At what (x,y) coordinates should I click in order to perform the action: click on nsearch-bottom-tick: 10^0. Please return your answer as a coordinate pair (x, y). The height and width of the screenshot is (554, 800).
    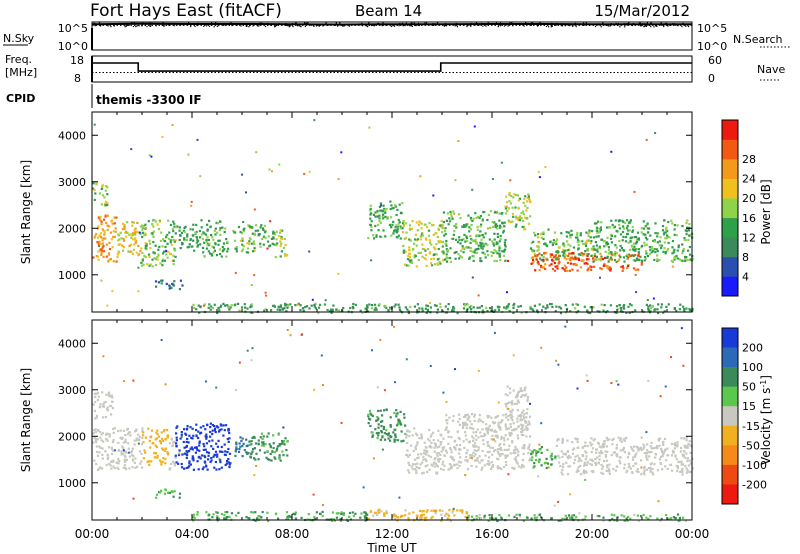
    Looking at the image, I should click on (712, 46).